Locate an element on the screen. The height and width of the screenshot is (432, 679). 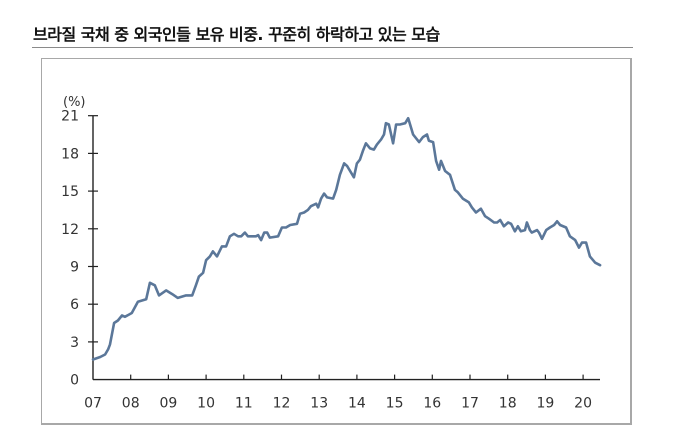
x-tick-label: 07 is located at coordinates (93, 404).